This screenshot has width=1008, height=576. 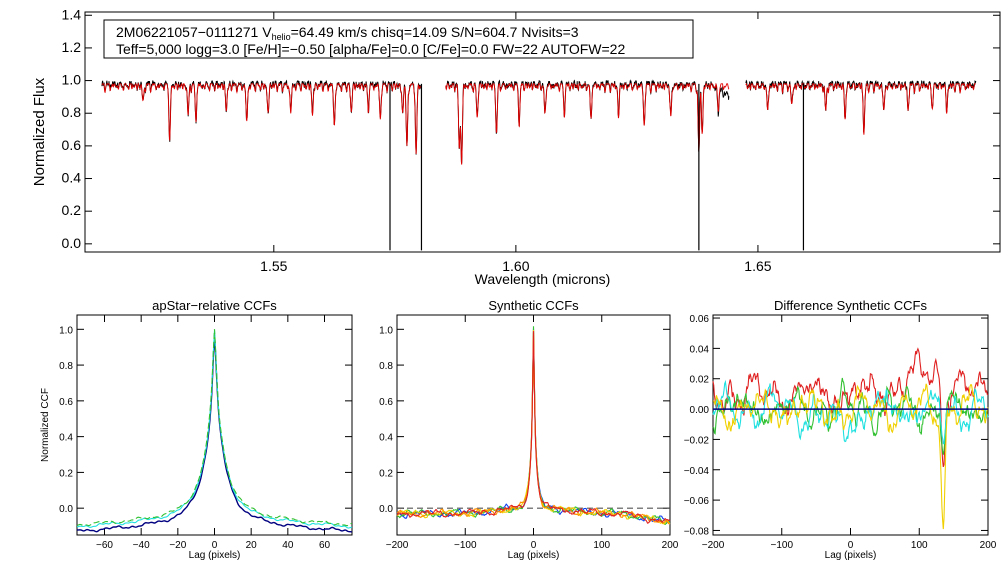 What do you see at coordinates (757, 266) in the screenshot?
I see `x-tick-label: 1.65` at bounding box center [757, 266].